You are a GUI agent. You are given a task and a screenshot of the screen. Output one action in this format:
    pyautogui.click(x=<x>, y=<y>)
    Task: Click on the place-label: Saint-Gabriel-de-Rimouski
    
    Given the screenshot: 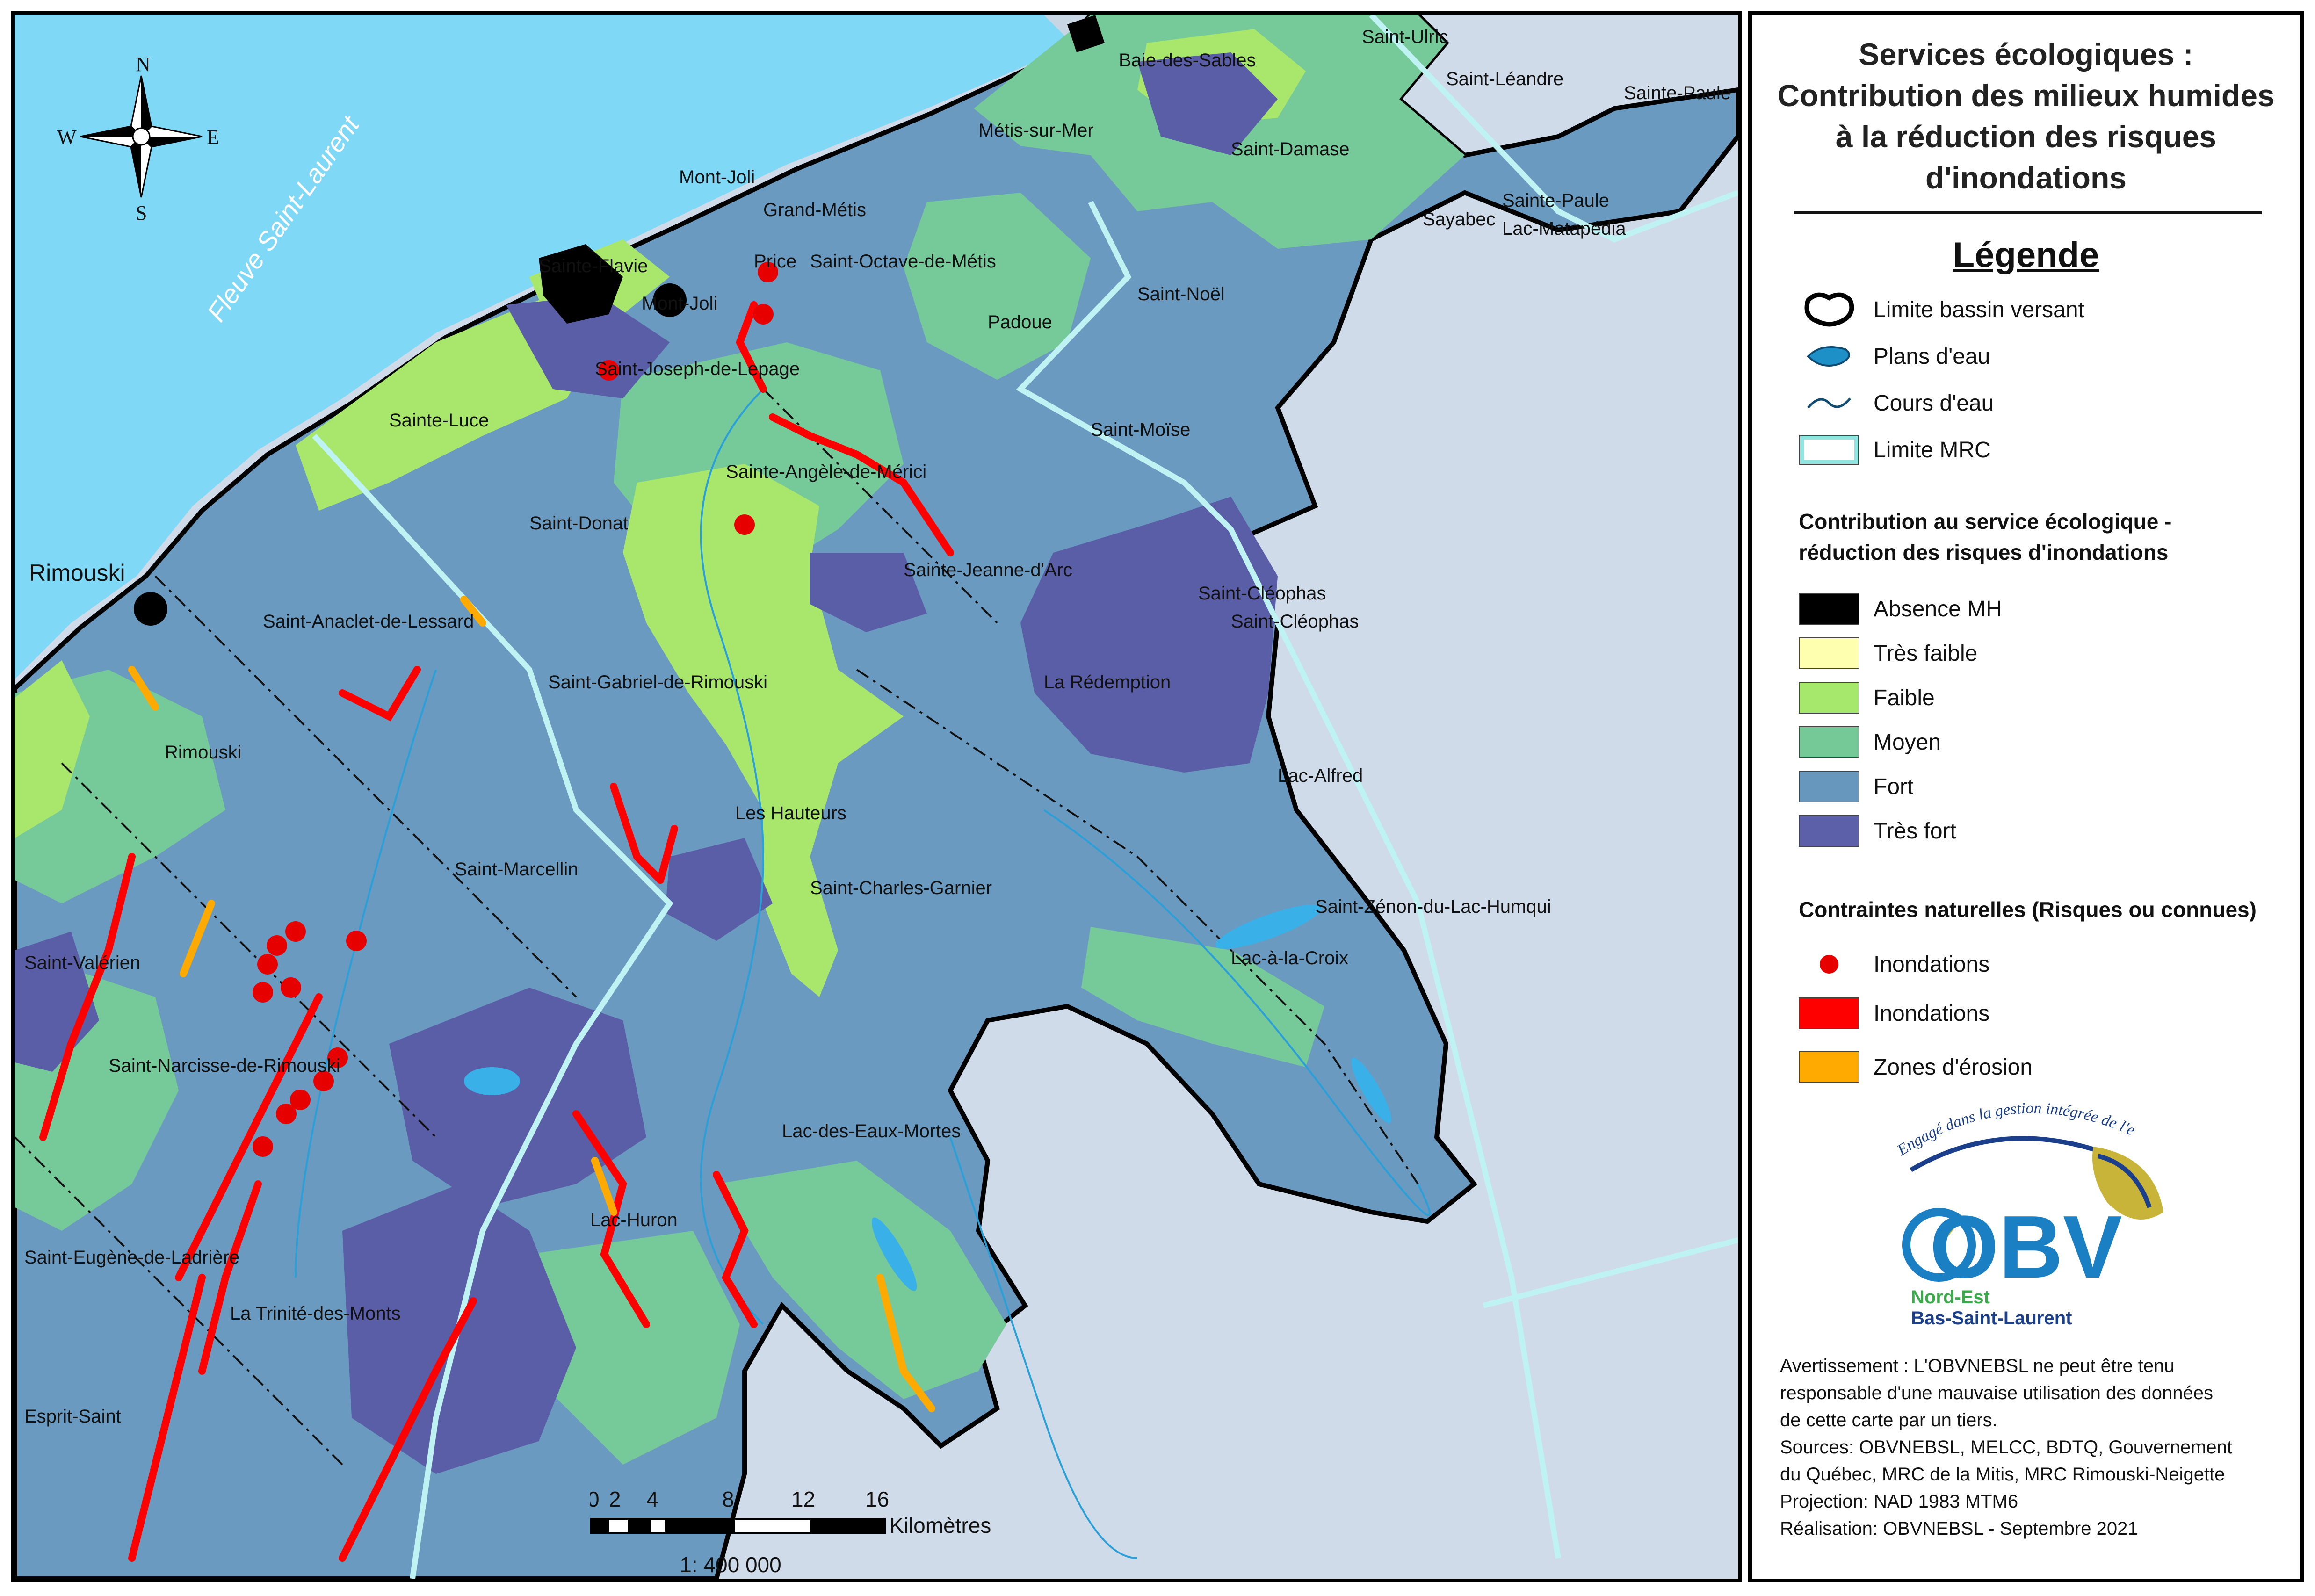 What is the action you would take?
    pyautogui.click(x=657, y=682)
    